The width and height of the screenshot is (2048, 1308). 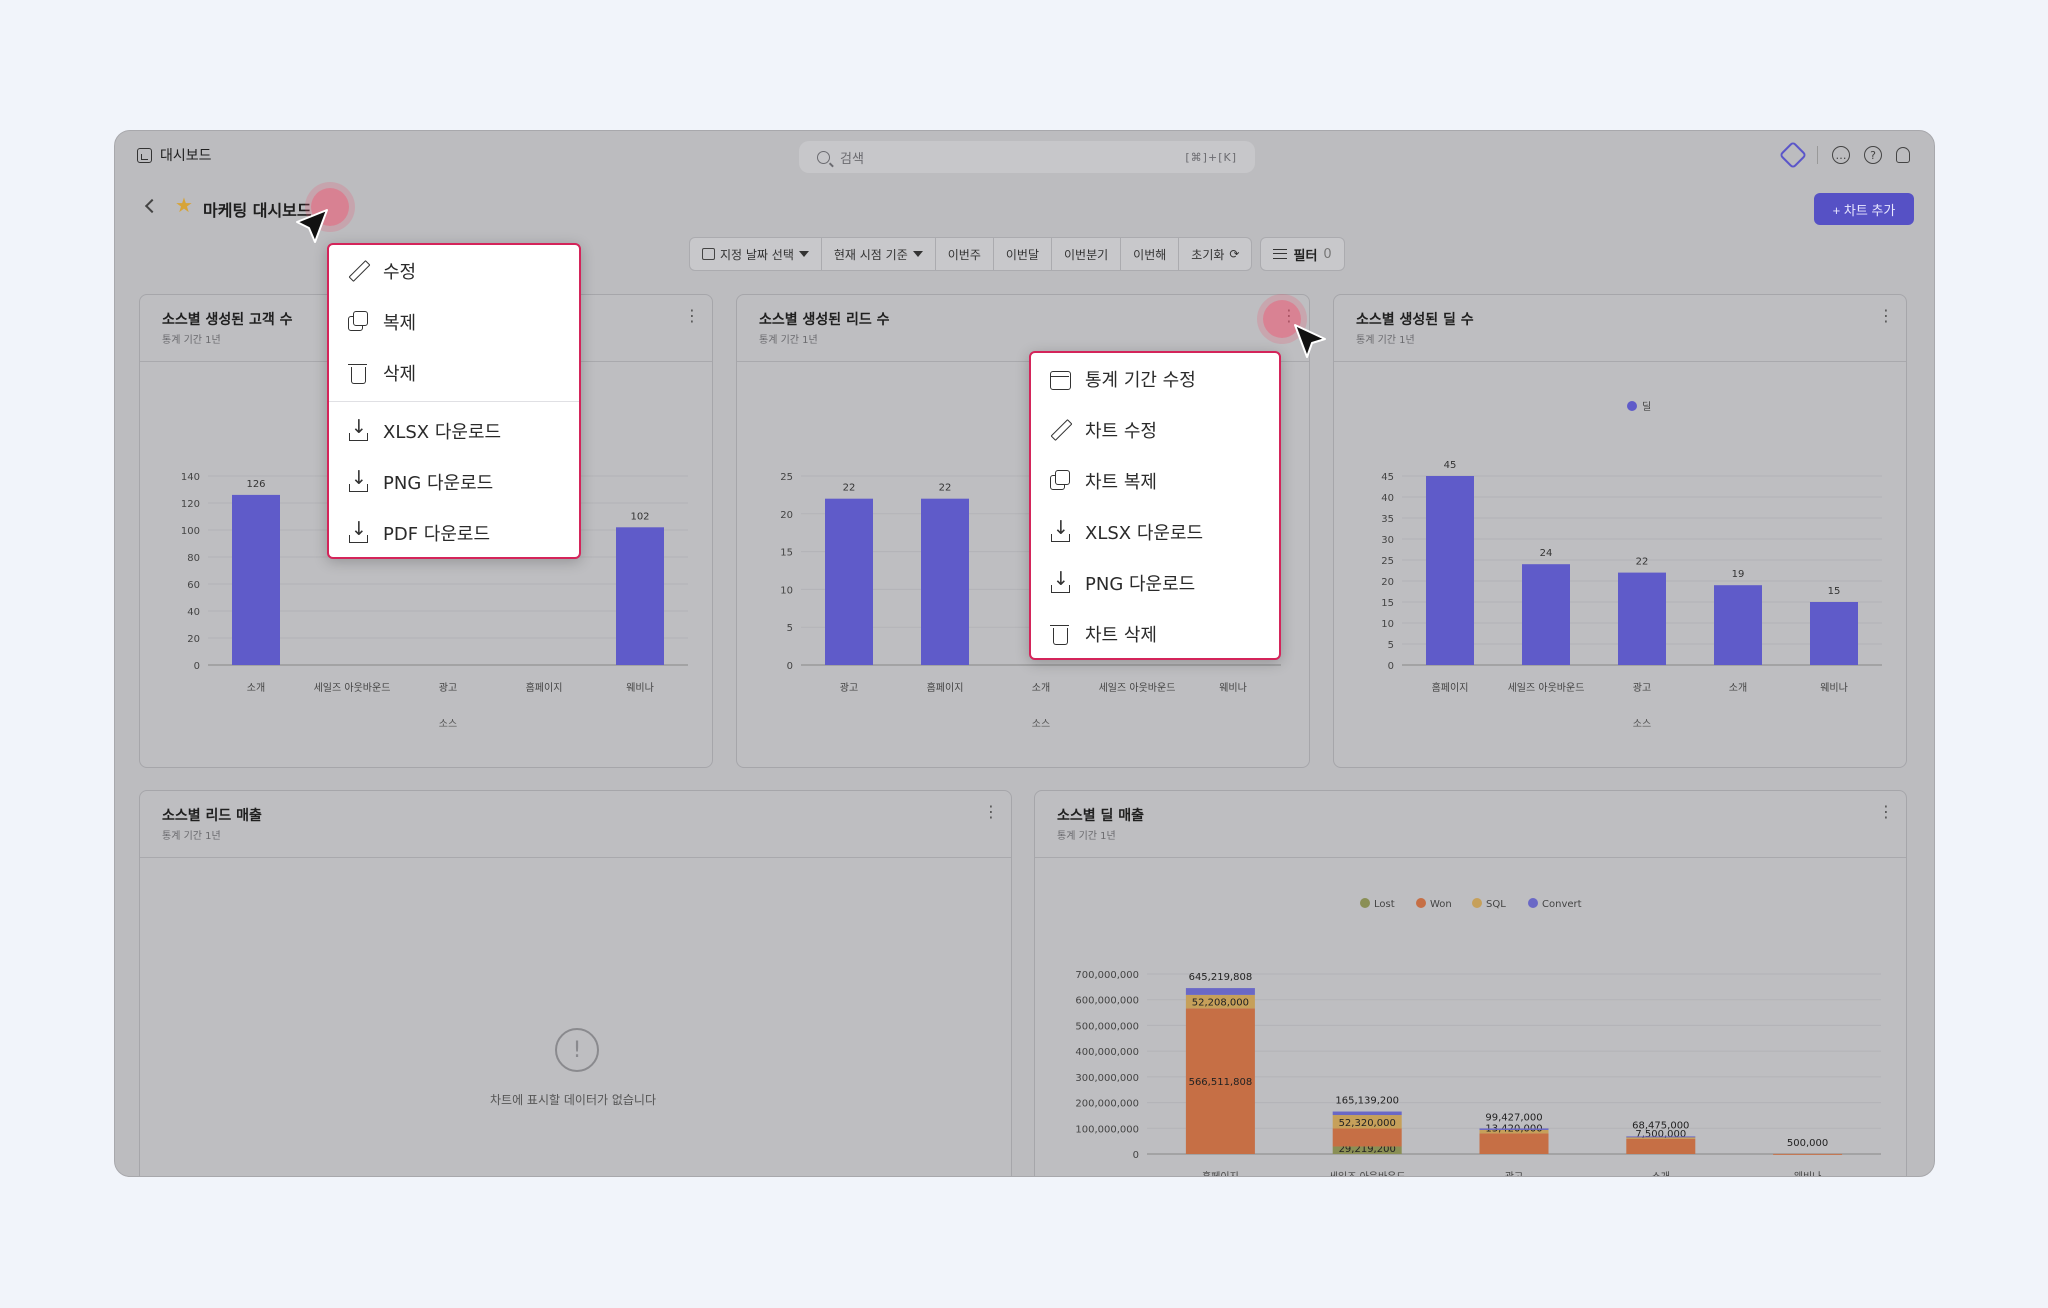 I want to click on menu-item-download: PDF 다운로드, so click(x=454, y=532).